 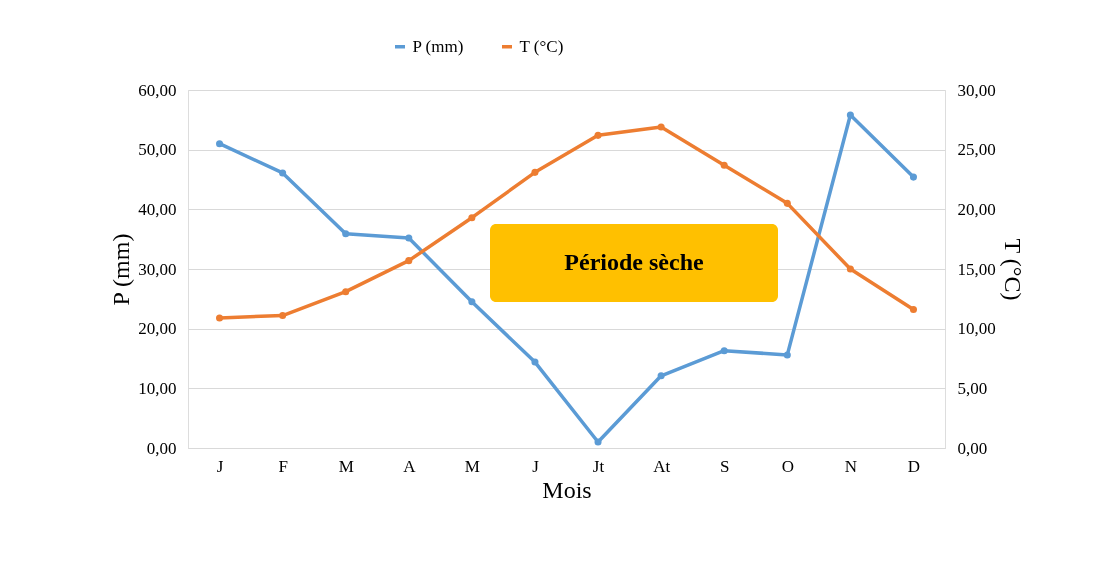 What do you see at coordinates (976, 209) in the screenshot?
I see `y2-tick-label: 20,00` at bounding box center [976, 209].